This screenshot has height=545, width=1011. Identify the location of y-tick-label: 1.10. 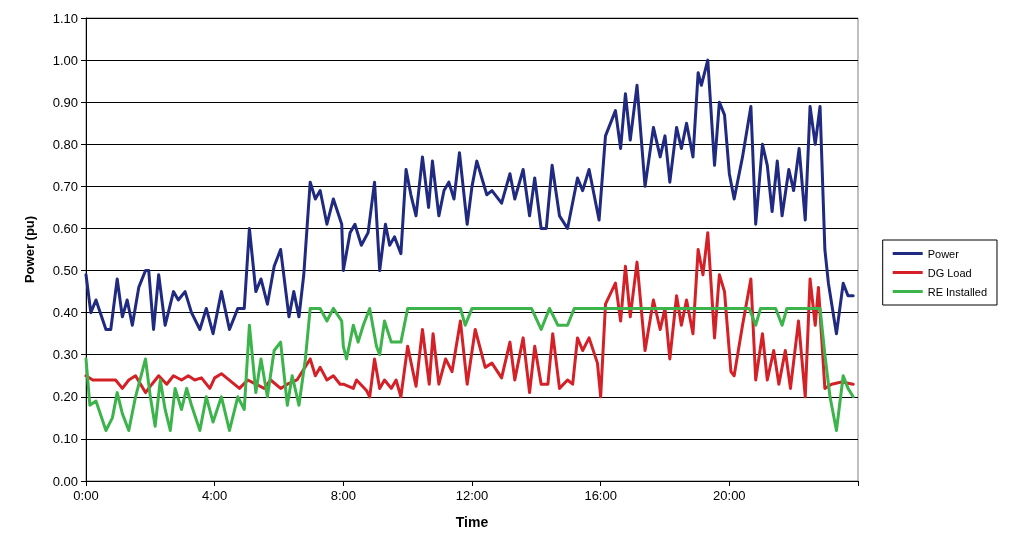
(65, 18).